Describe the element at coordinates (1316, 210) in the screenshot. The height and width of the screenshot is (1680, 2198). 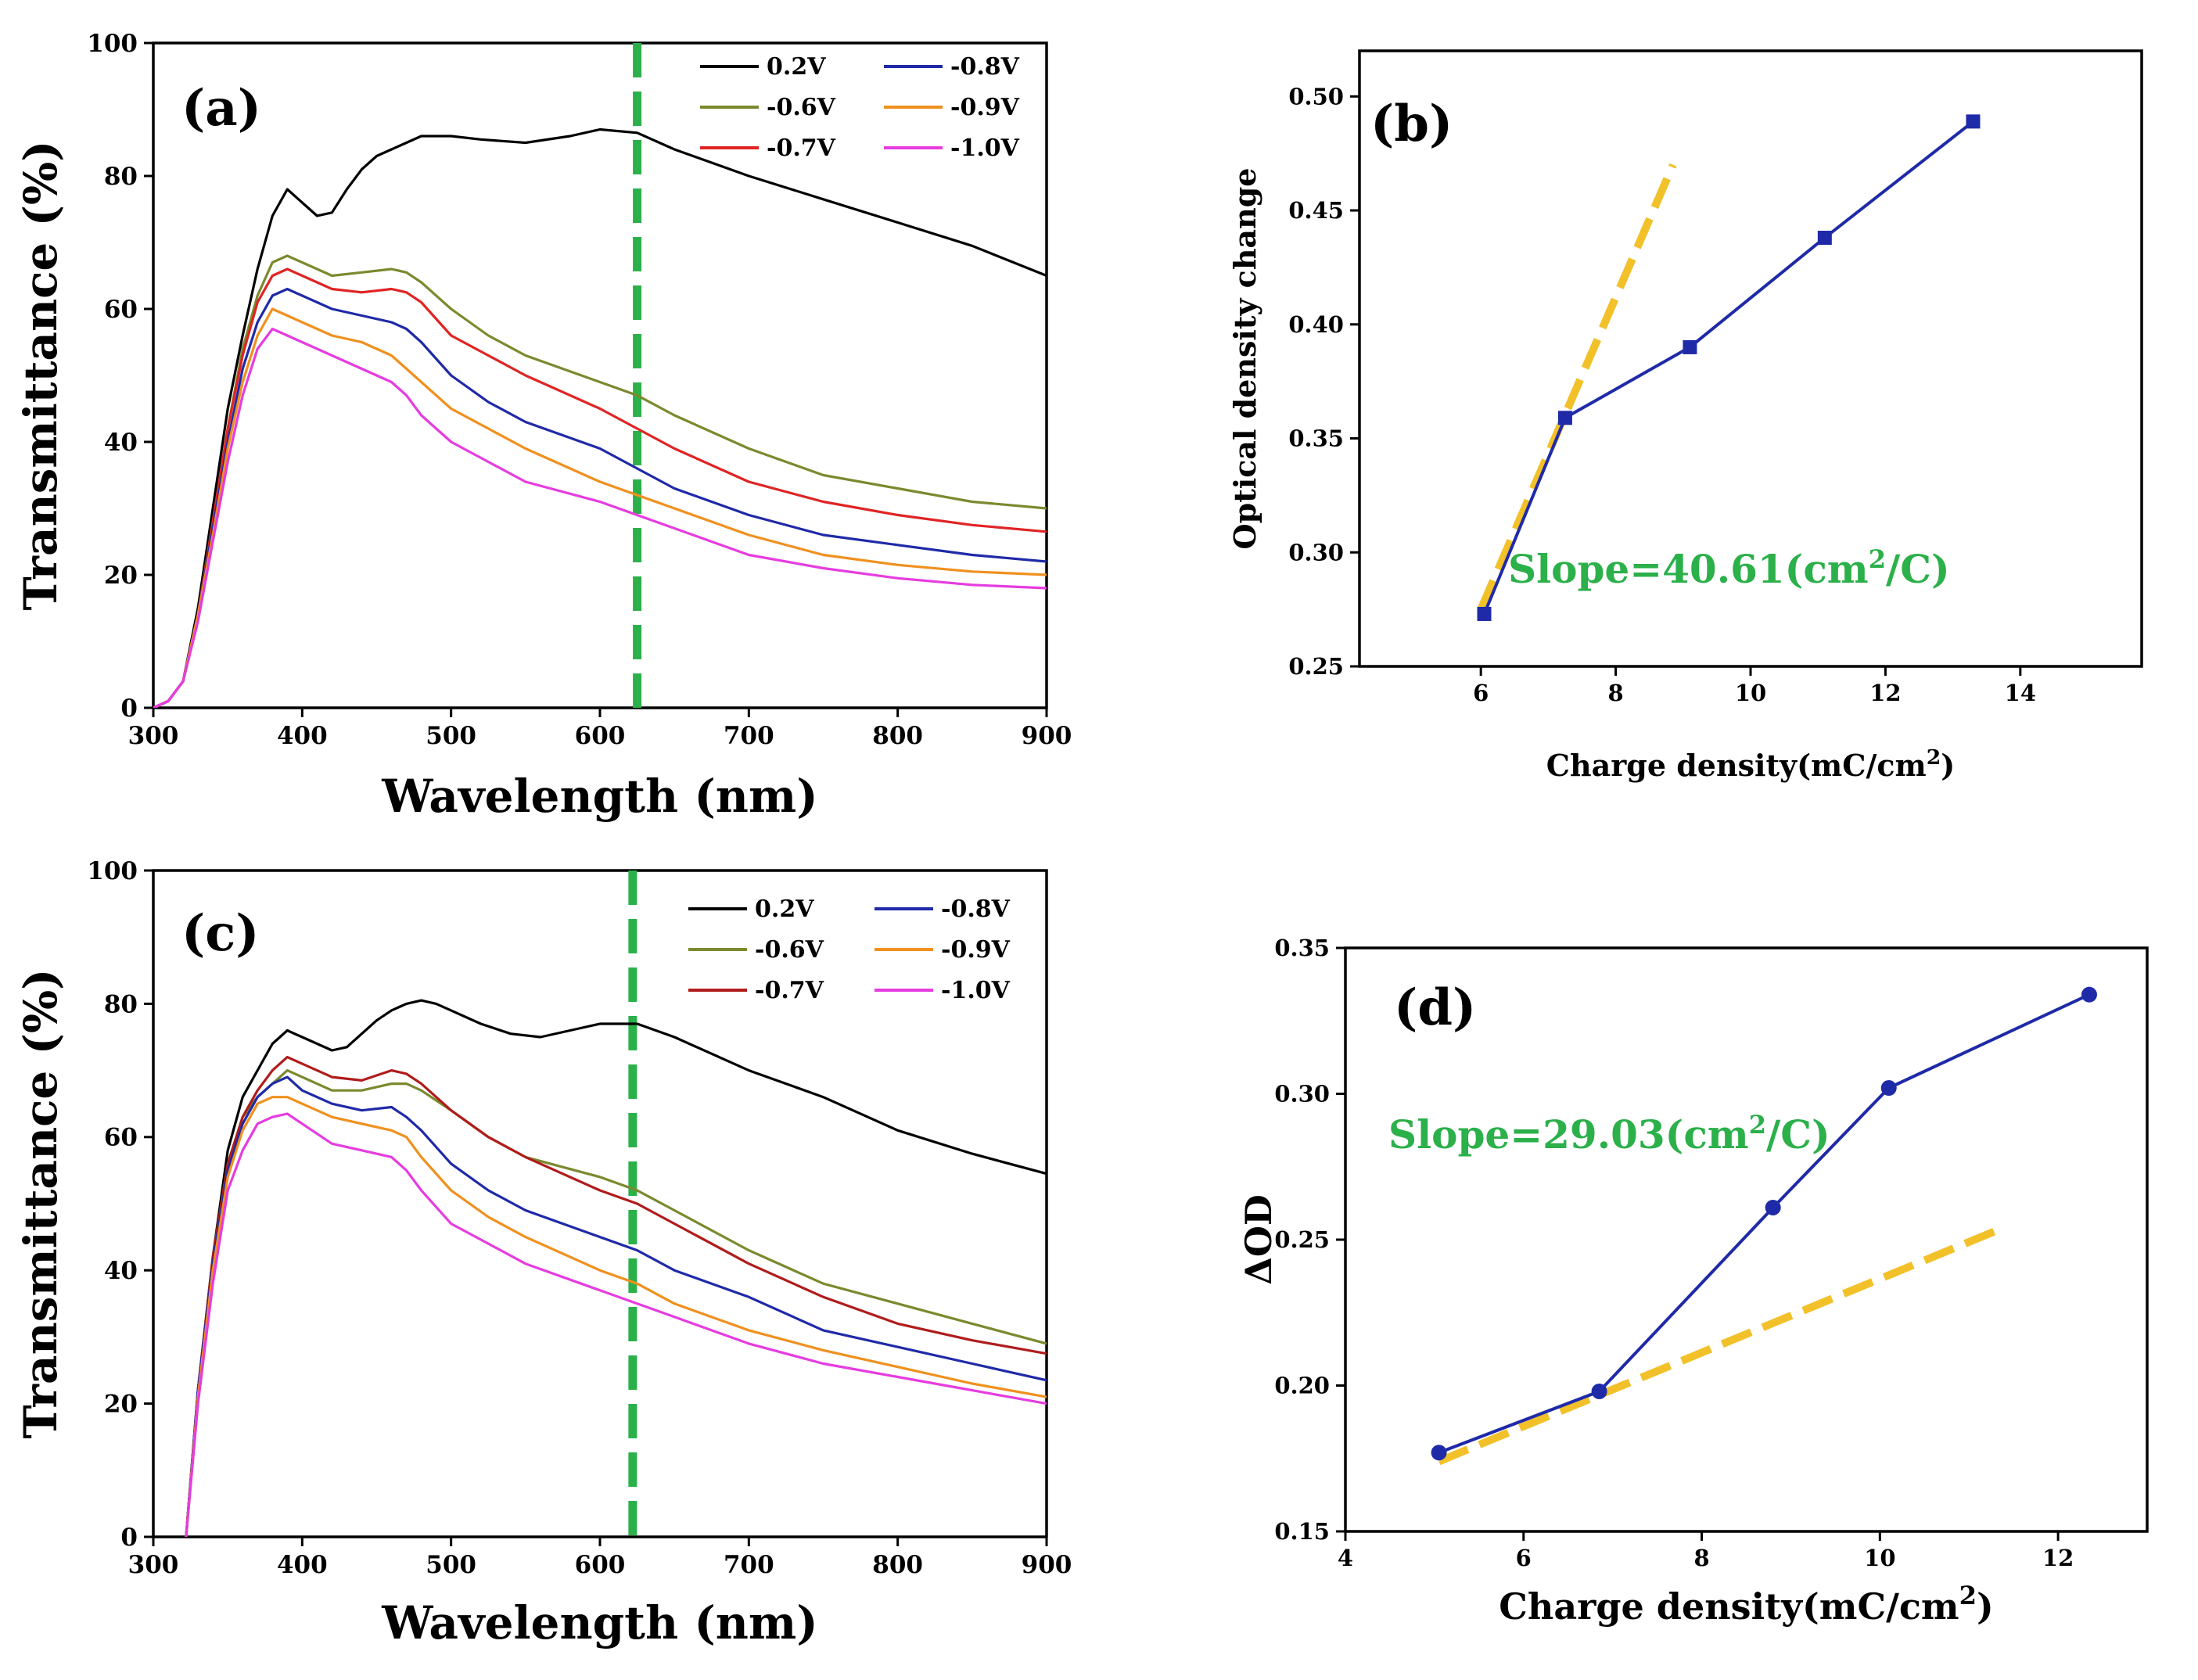
I see `y-tick-label: 0.45` at that location.